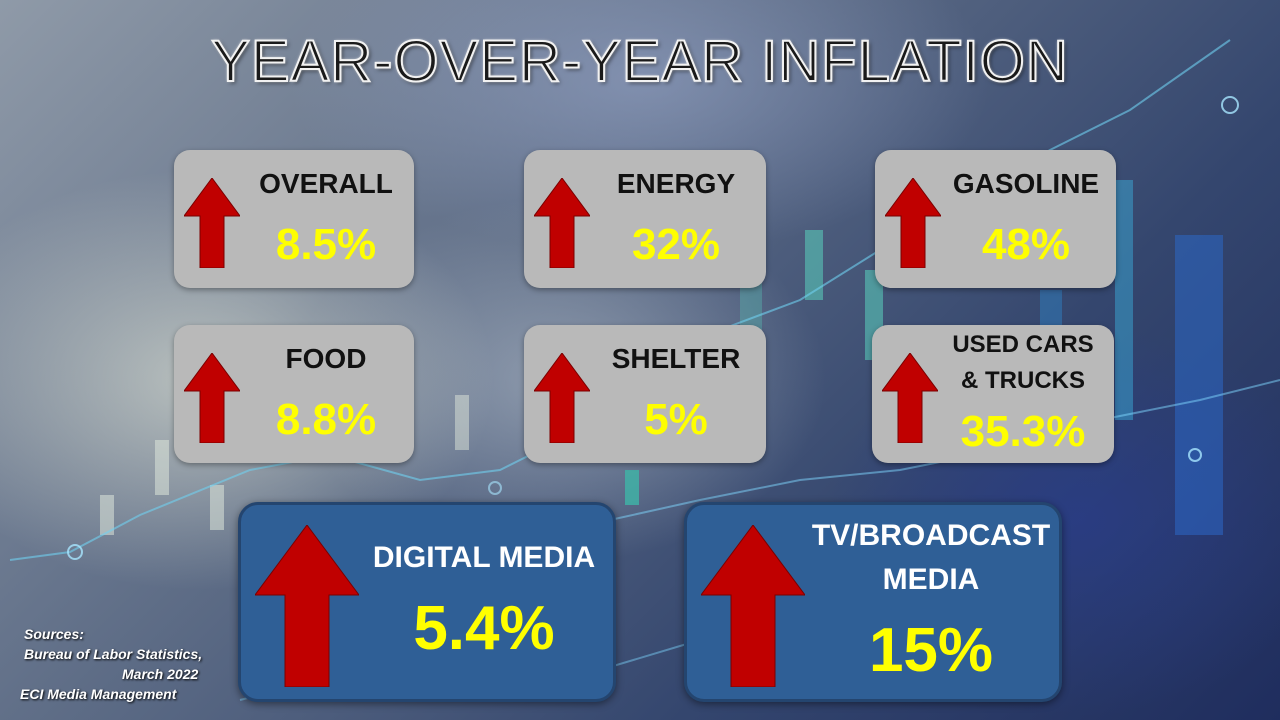 Image resolution: width=1280 pixels, height=720 pixels. What do you see at coordinates (326, 358) in the screenshot?
I see `category-label: FOOD` at bounding box center [326, 358].